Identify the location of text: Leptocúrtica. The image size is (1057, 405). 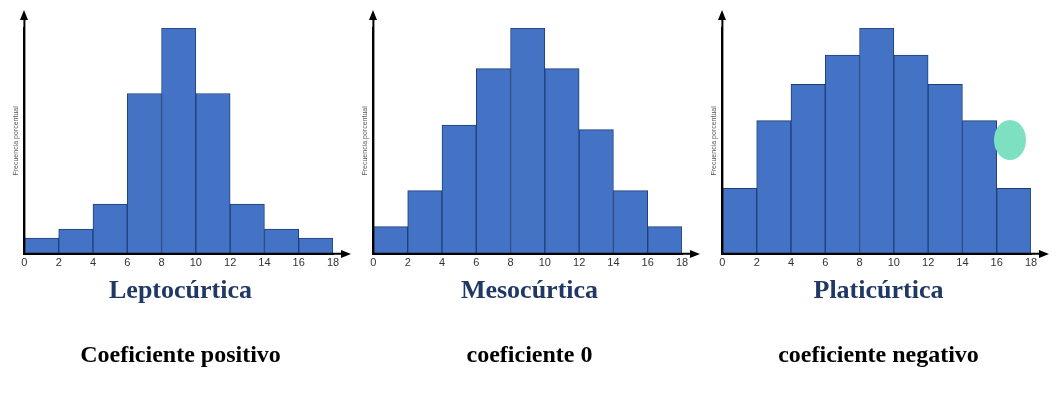
(180, 290).